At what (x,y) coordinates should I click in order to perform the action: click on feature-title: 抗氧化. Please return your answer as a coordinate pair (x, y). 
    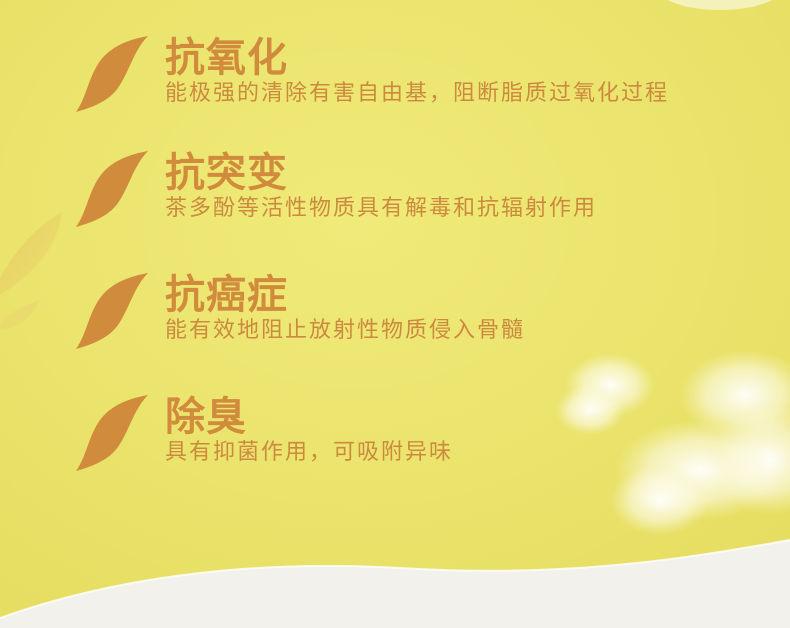
    Looking at the image, I should click on (226, 58).